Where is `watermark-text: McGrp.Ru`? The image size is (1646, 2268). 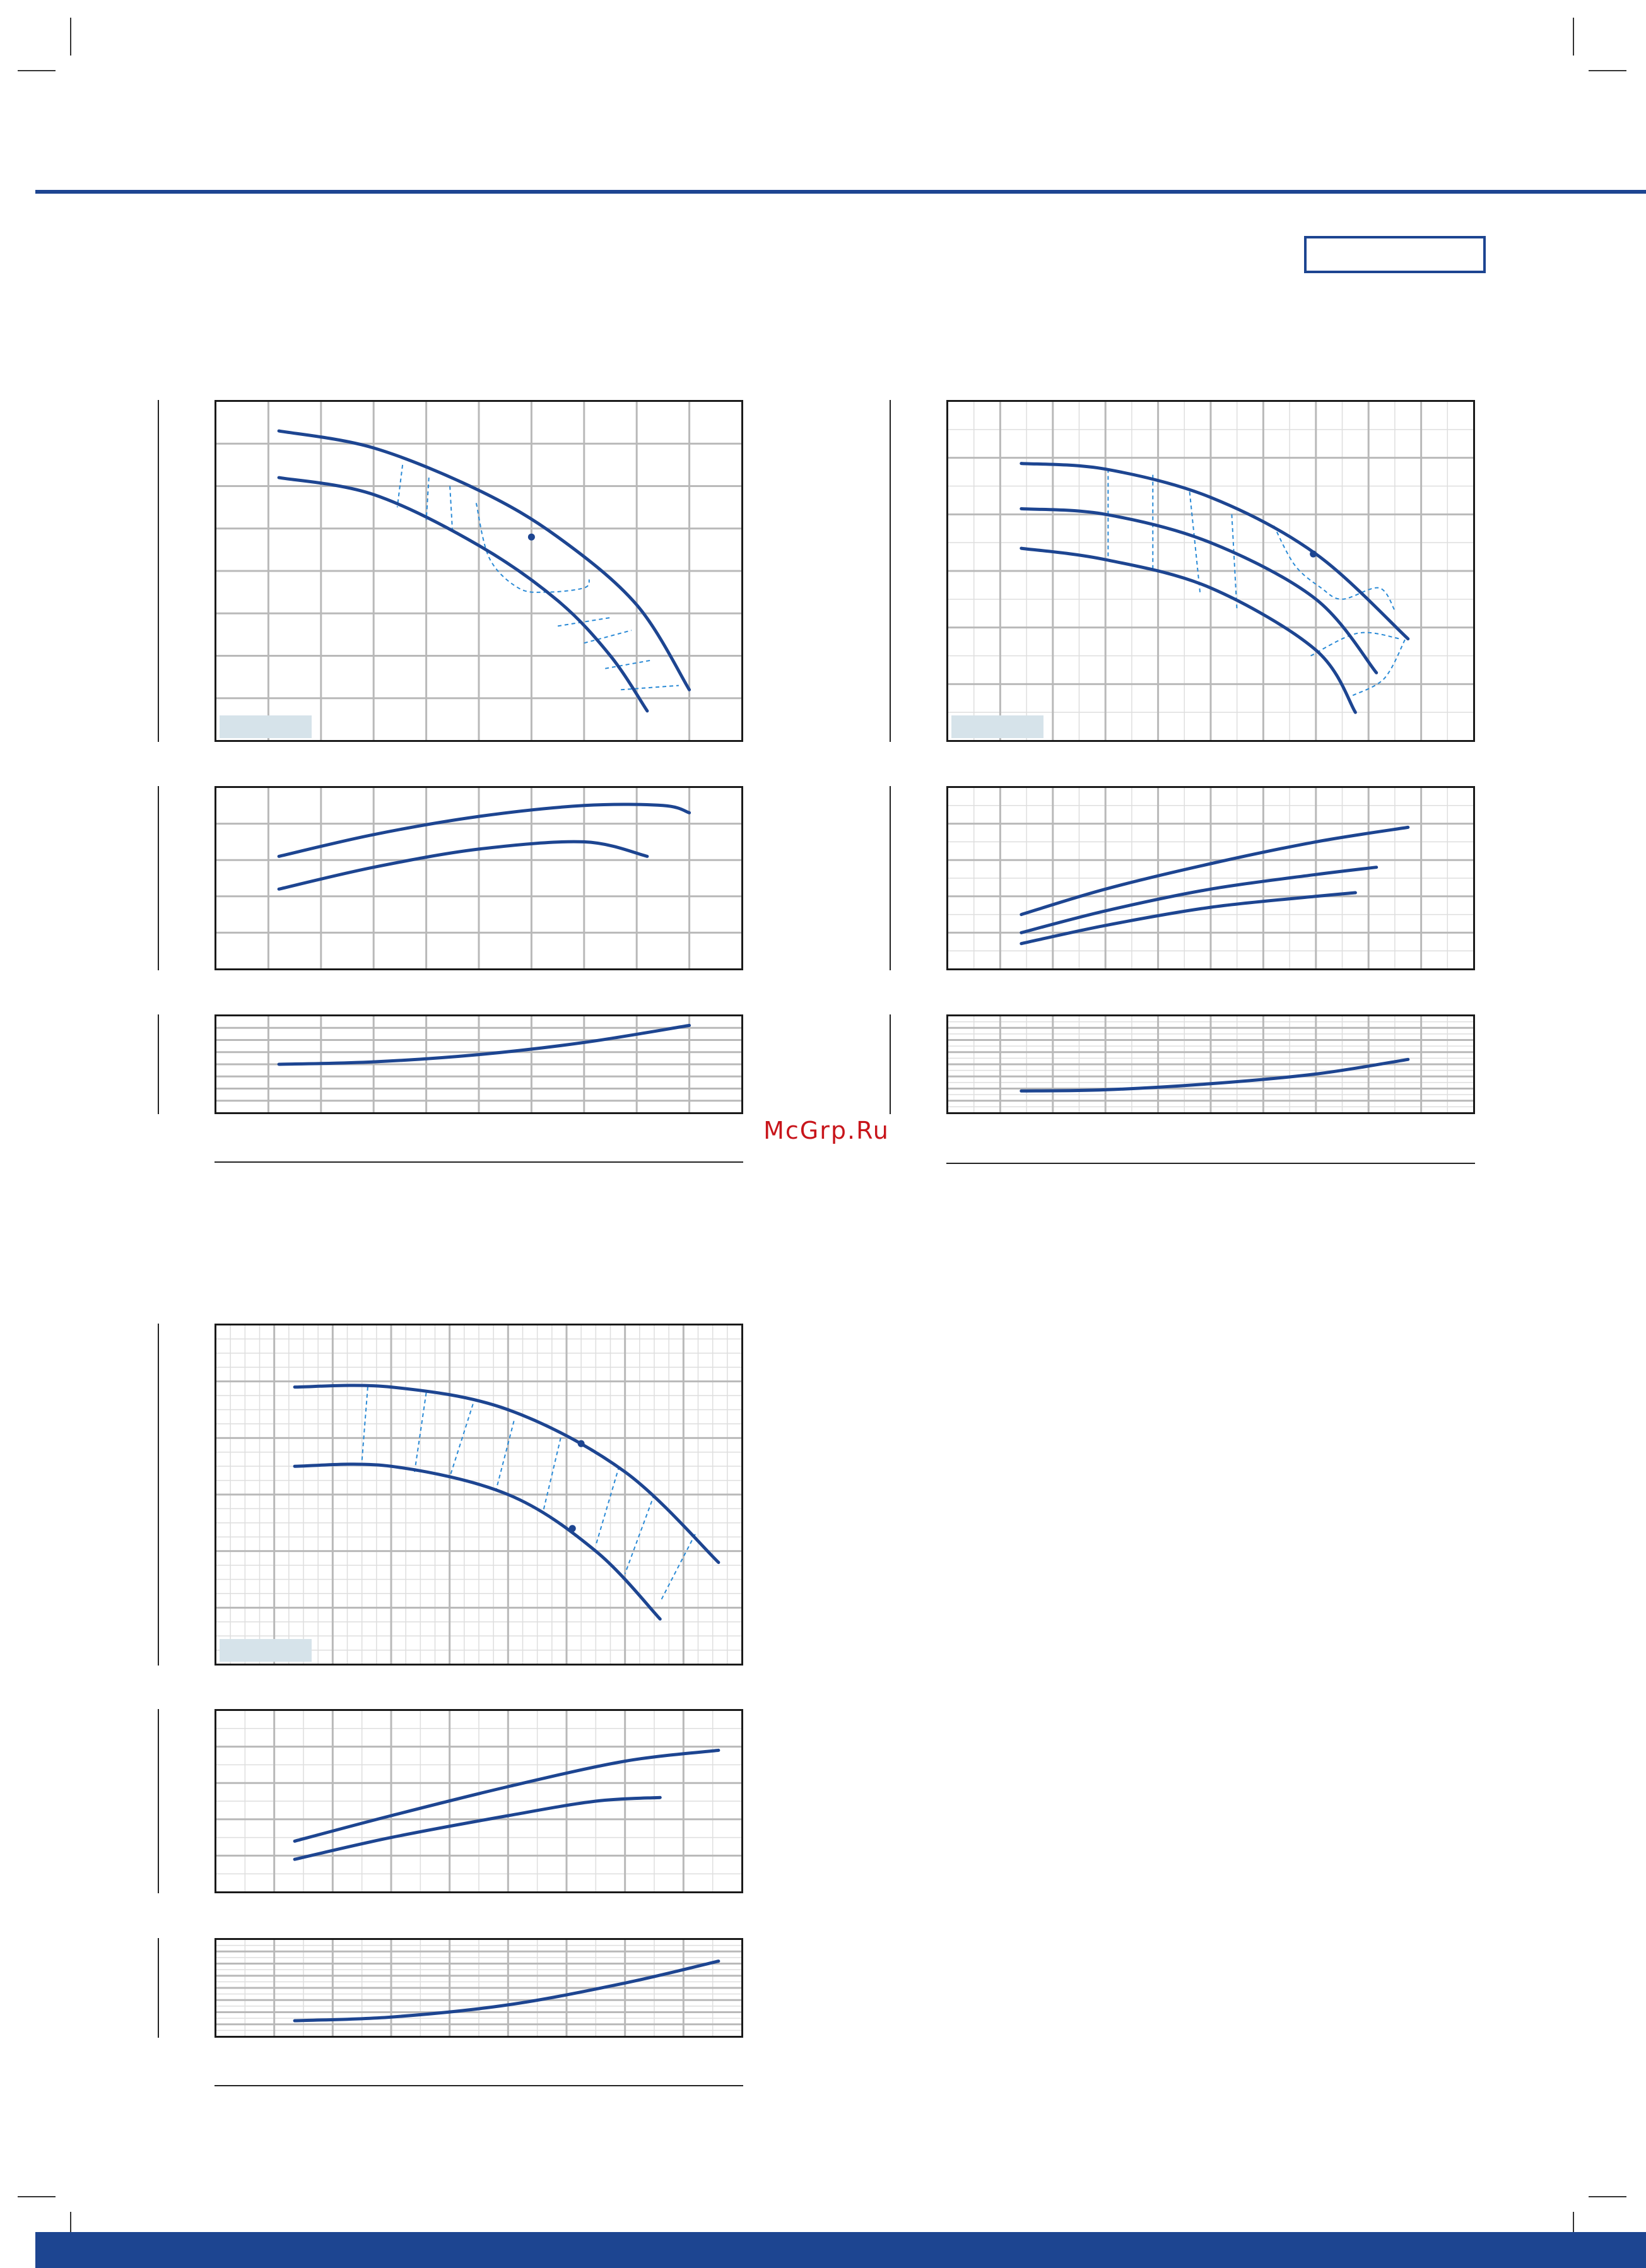 watermark-text: McGrp.Ru is located at coordinates (827, 1130).